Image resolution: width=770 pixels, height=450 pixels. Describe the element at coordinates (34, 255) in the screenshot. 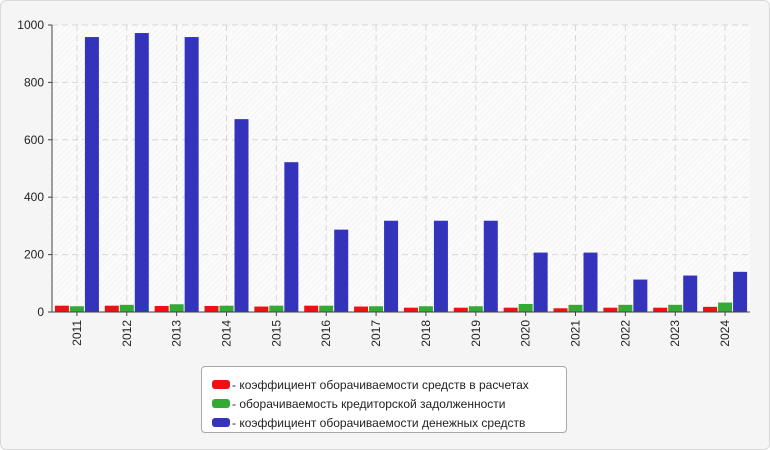

I see `y-tick-label: 200` at that location.